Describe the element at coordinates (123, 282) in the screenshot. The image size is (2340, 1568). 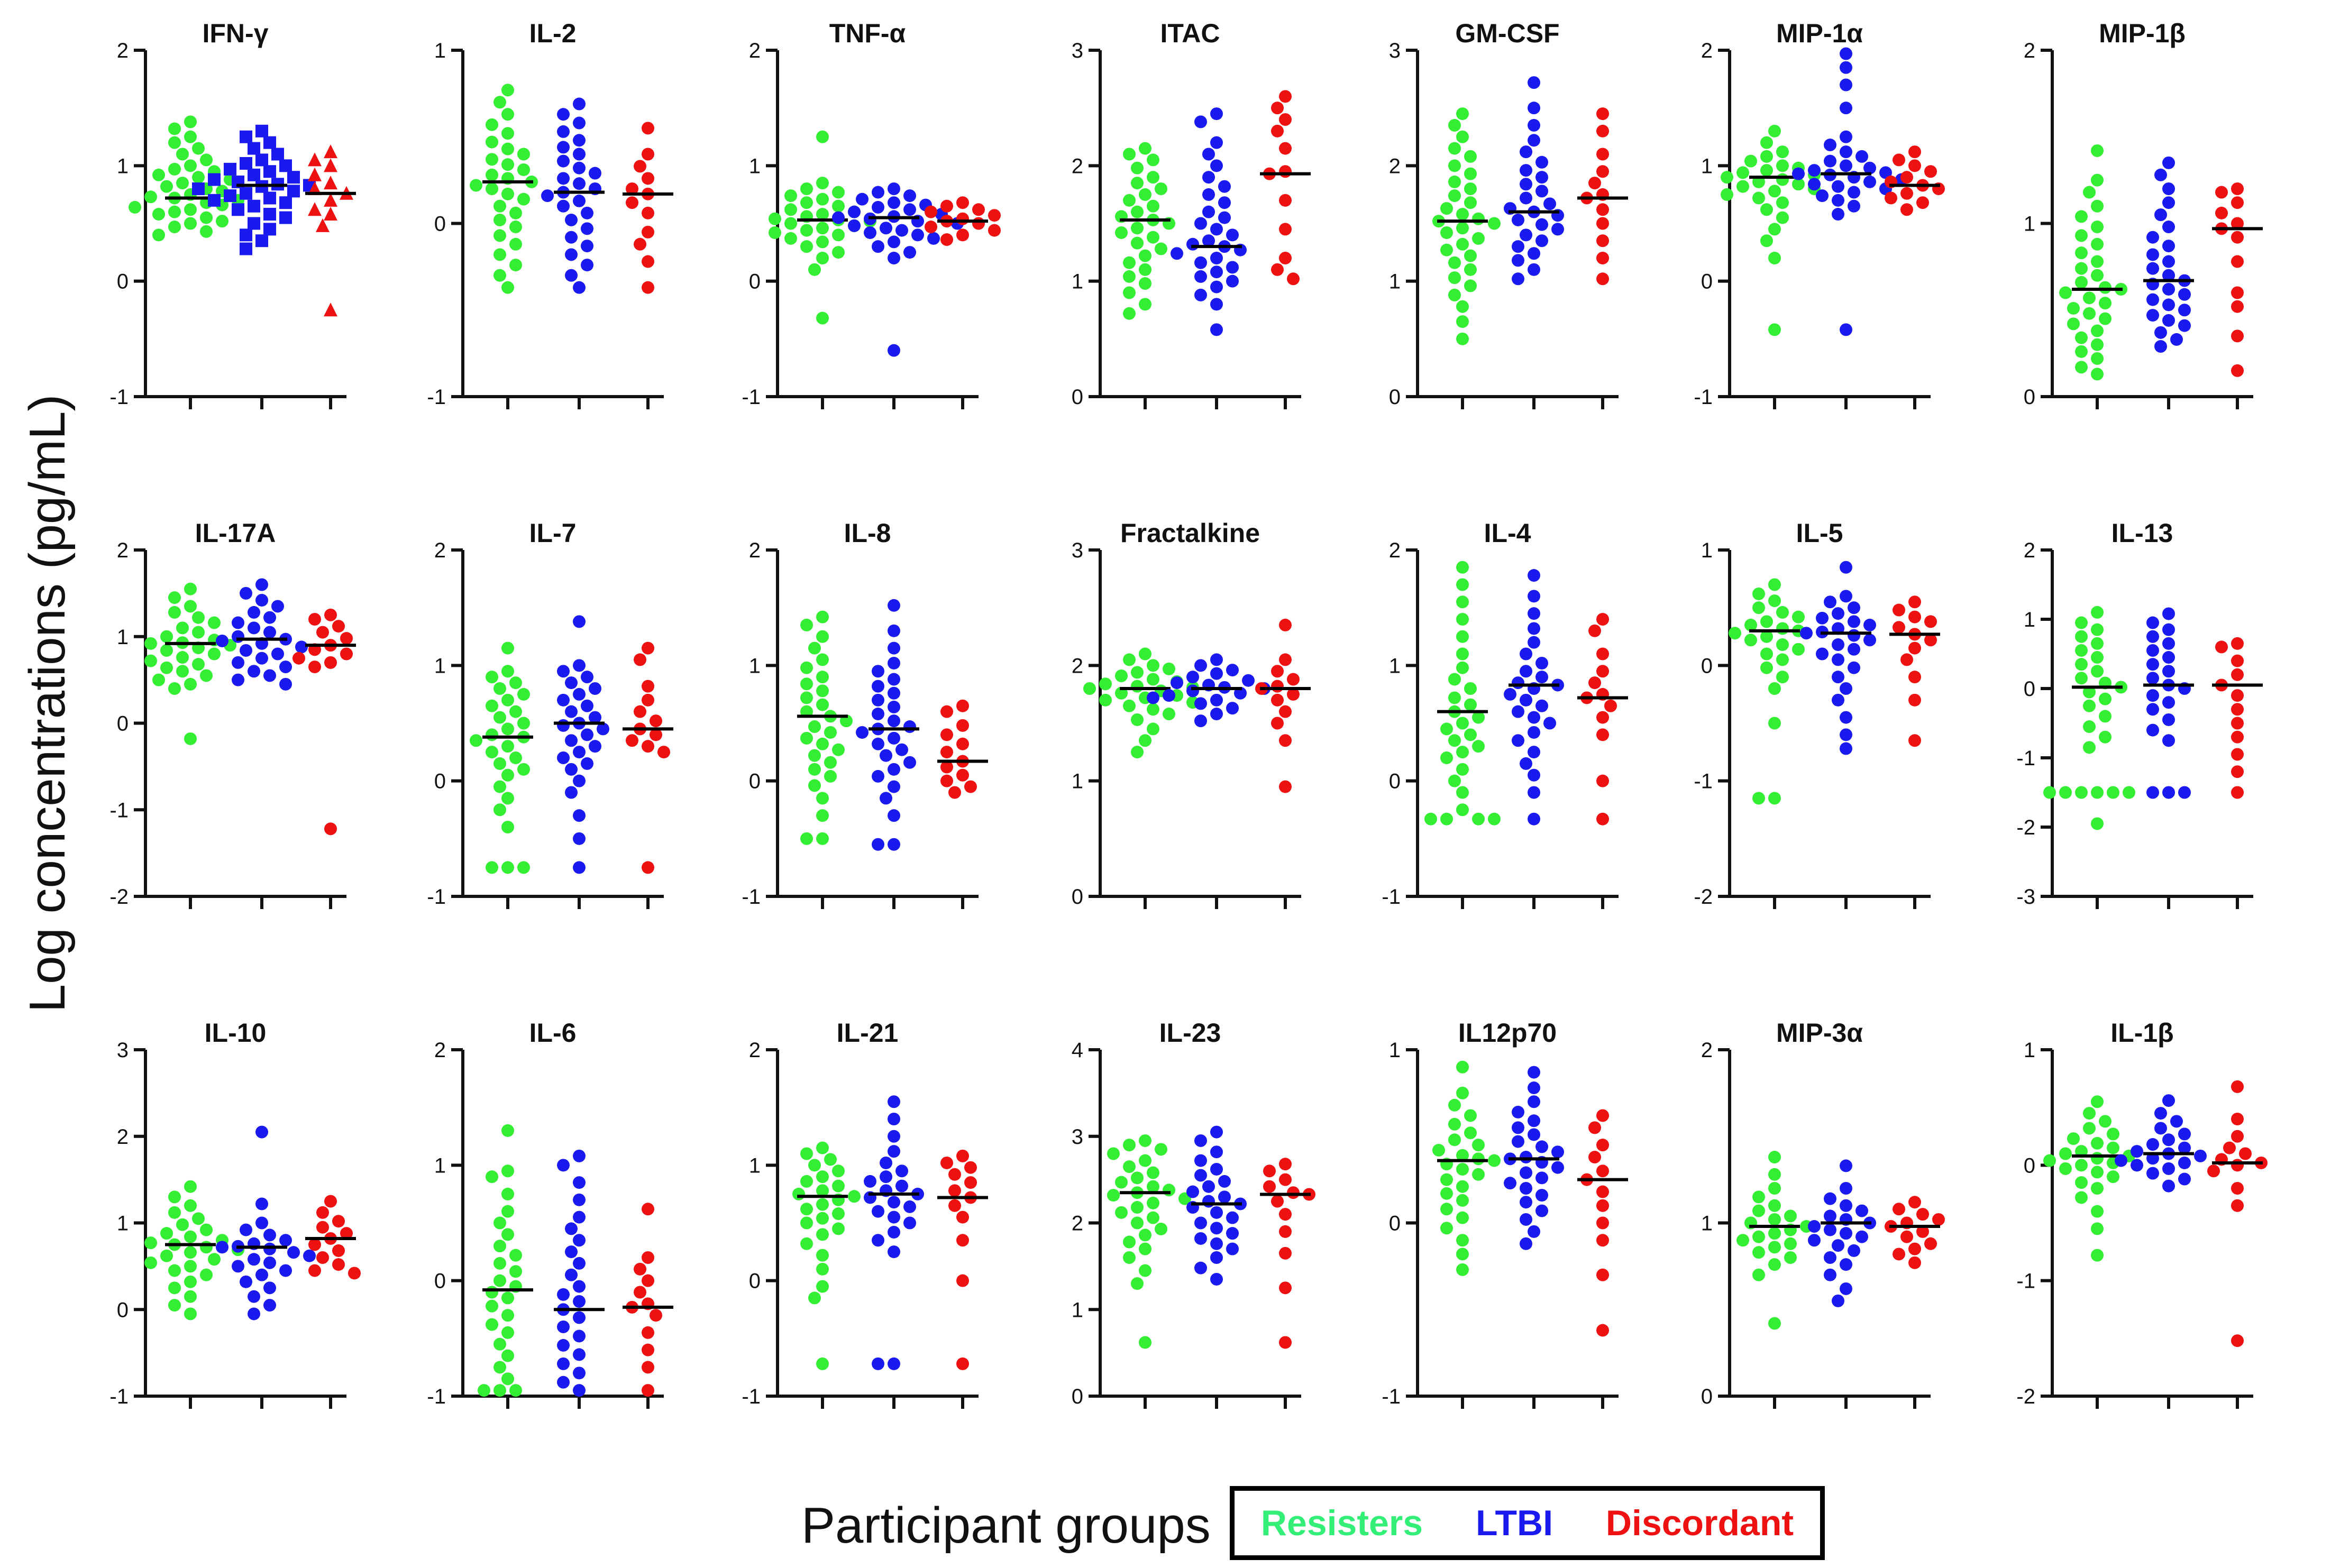
I see `y-tick-label: 0` at that location.